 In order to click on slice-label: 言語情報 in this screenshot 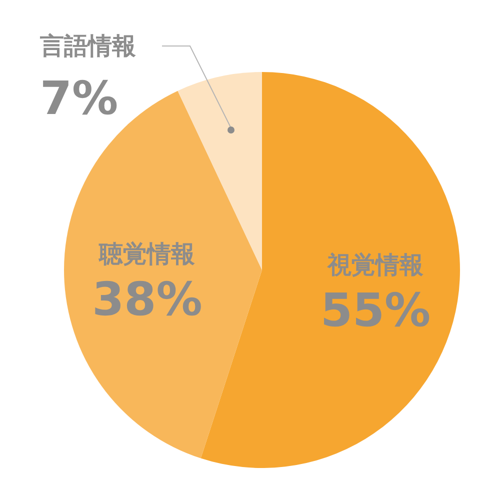, I will do `click(87, 46)`.